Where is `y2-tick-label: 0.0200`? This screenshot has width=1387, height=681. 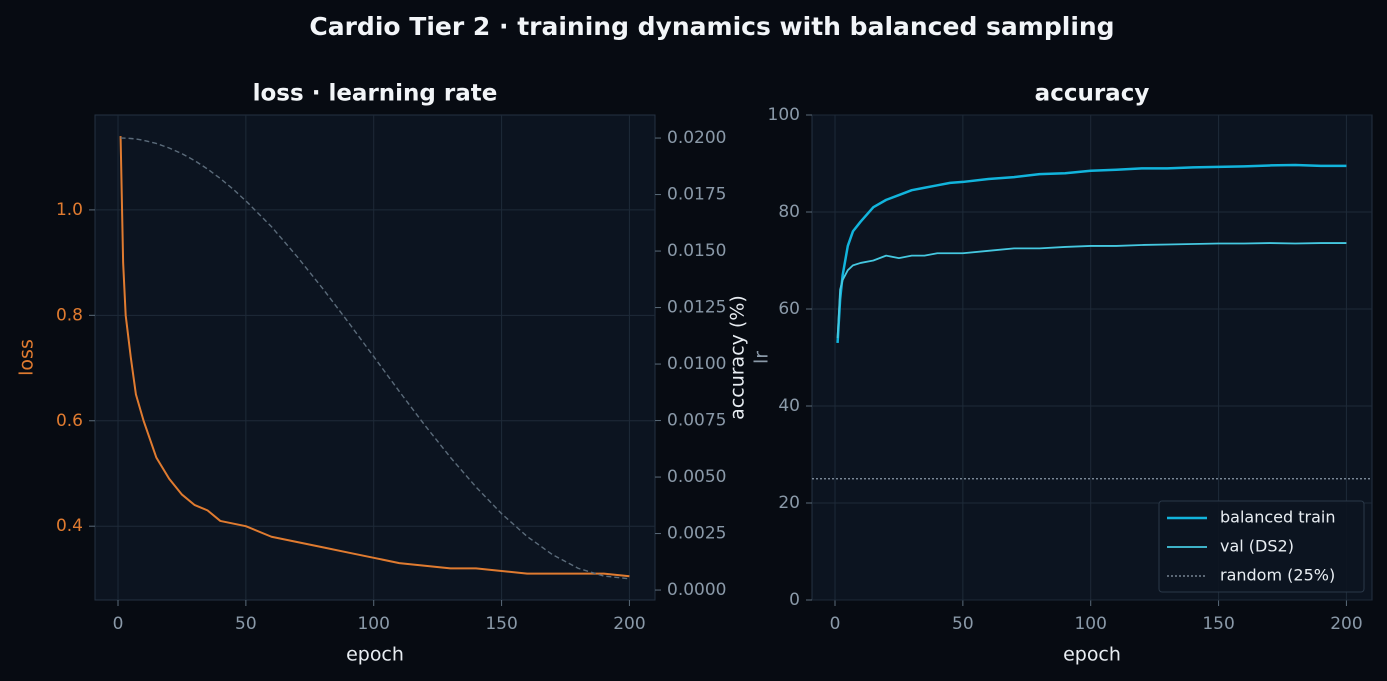
y2-tick-label: 0.0200 is located at coordinates (696, 138).